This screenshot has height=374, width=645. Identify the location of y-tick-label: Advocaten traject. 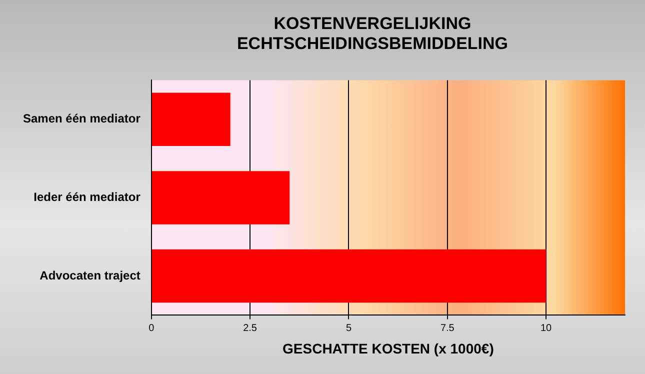
(90, 275).